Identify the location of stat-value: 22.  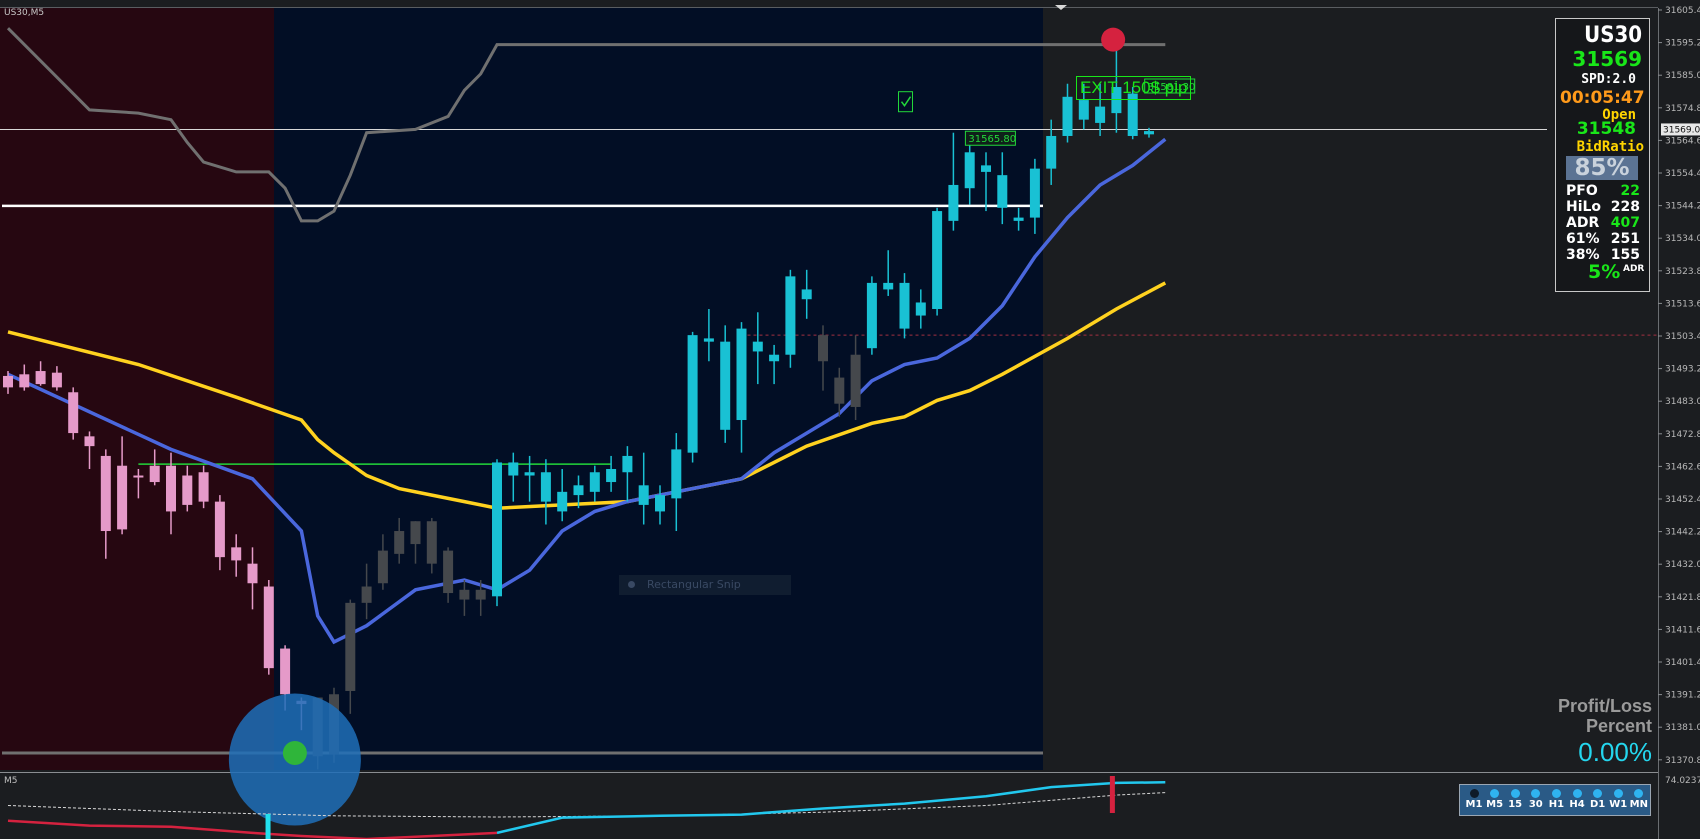
(1630, 191).